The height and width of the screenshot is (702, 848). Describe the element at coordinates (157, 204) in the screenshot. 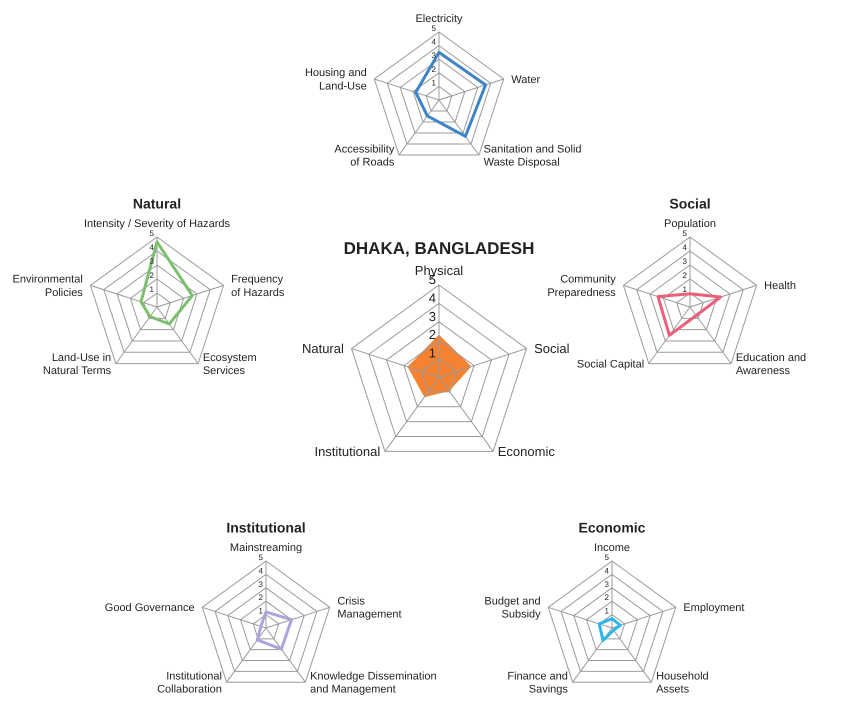

I see `chart-title: Natural` at that location.